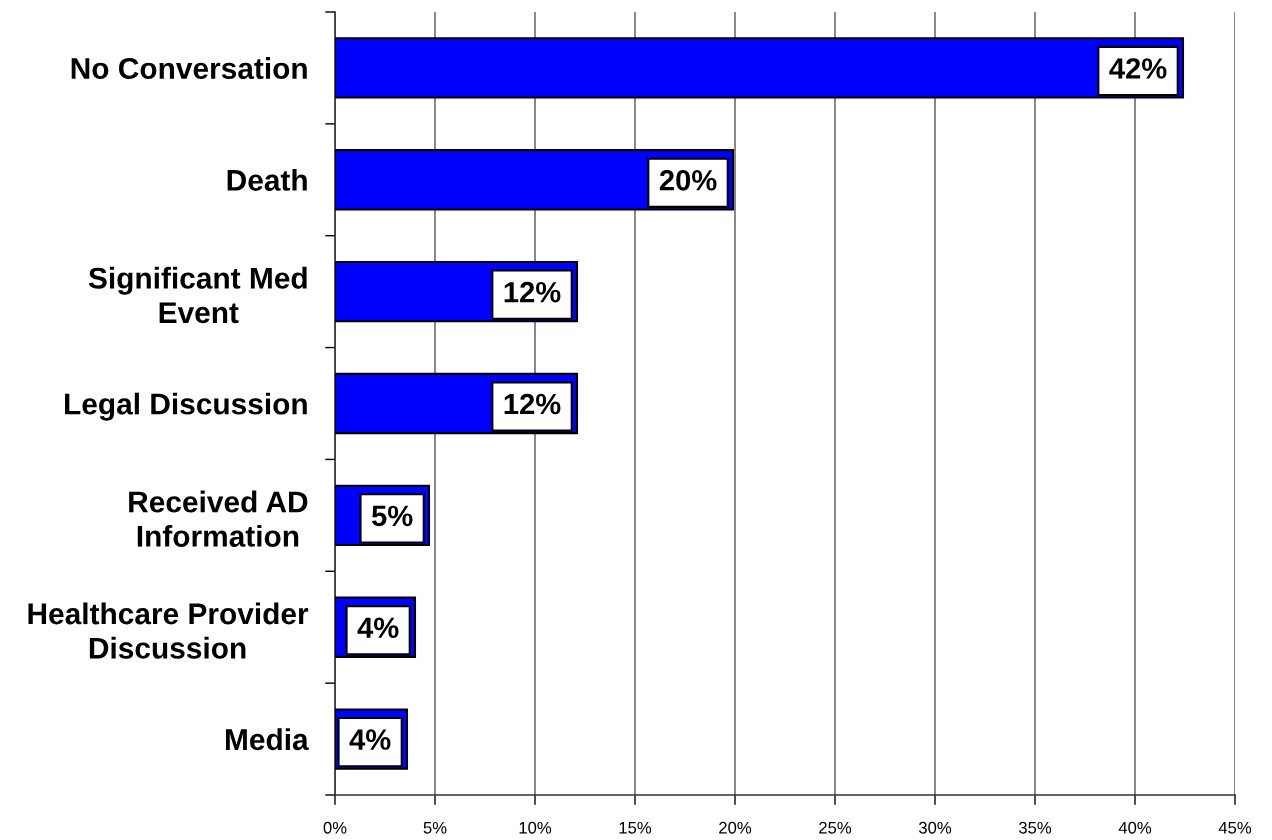  I want to click on y-tick-label: Significant Med Event, so click(197, 295).